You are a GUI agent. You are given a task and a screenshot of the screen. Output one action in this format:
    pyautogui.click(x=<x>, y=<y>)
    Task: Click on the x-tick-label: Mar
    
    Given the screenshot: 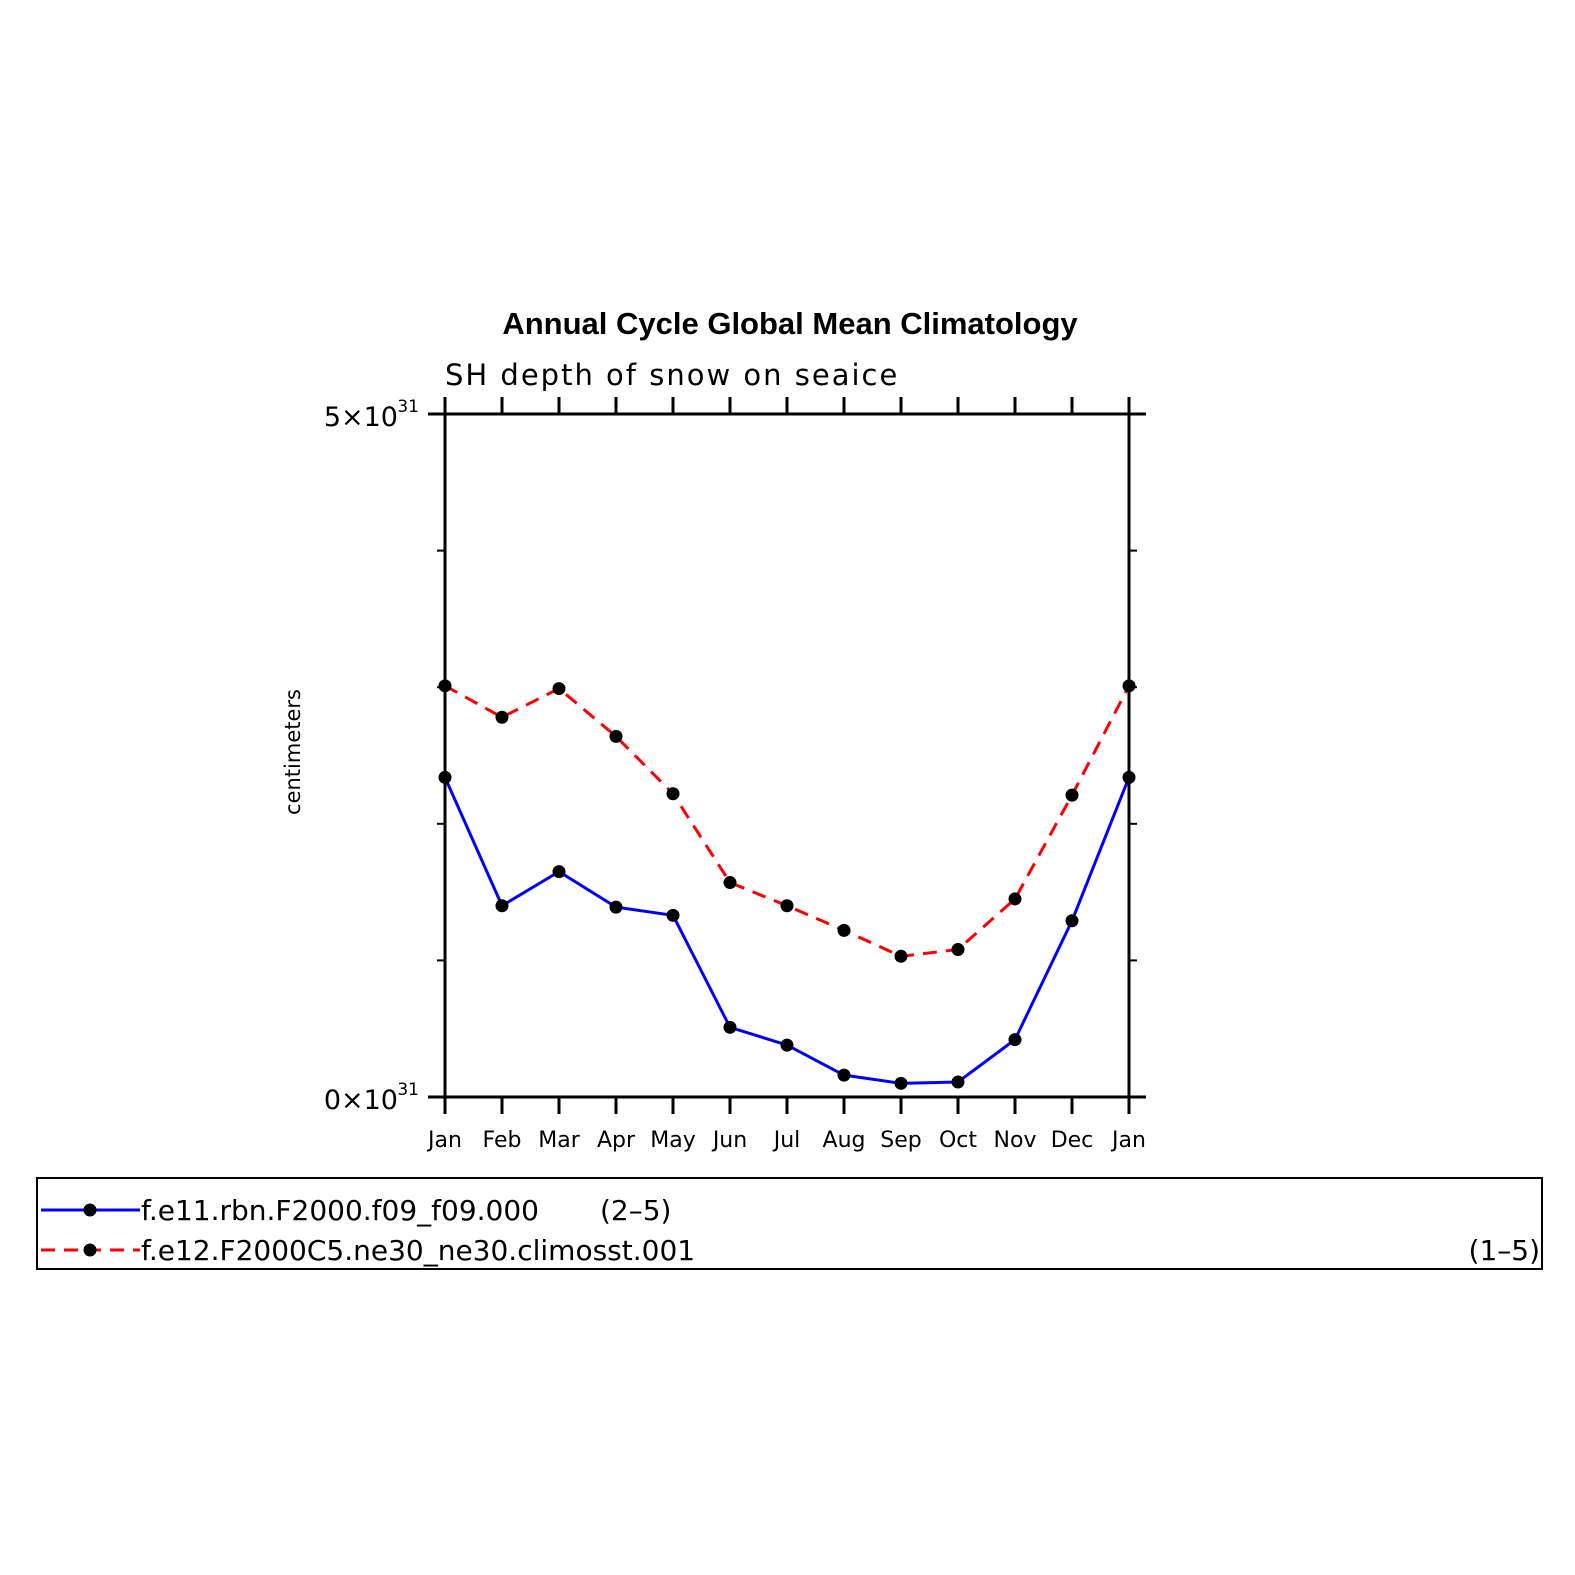 What is the action you would take?
    pyautogui.click(x=559, y=1140)
    